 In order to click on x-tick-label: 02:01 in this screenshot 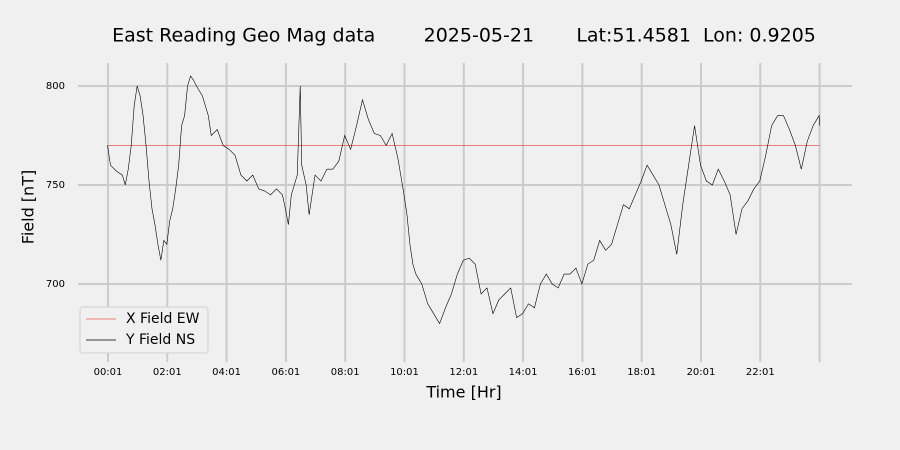, I will do `click(167, 372)`.